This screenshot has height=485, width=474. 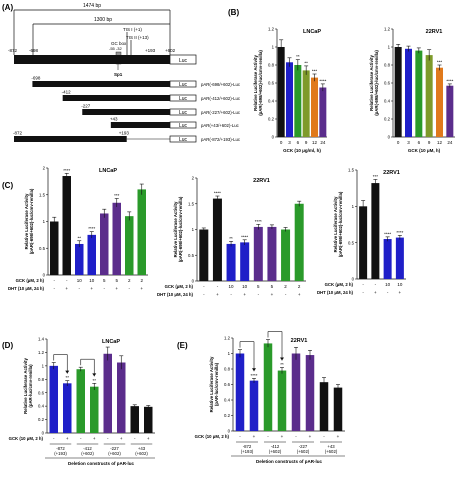 What do you see at coordinates (331, 446) in the screenshot?
I see `group-label: +43` at bounding box center [331, 446].